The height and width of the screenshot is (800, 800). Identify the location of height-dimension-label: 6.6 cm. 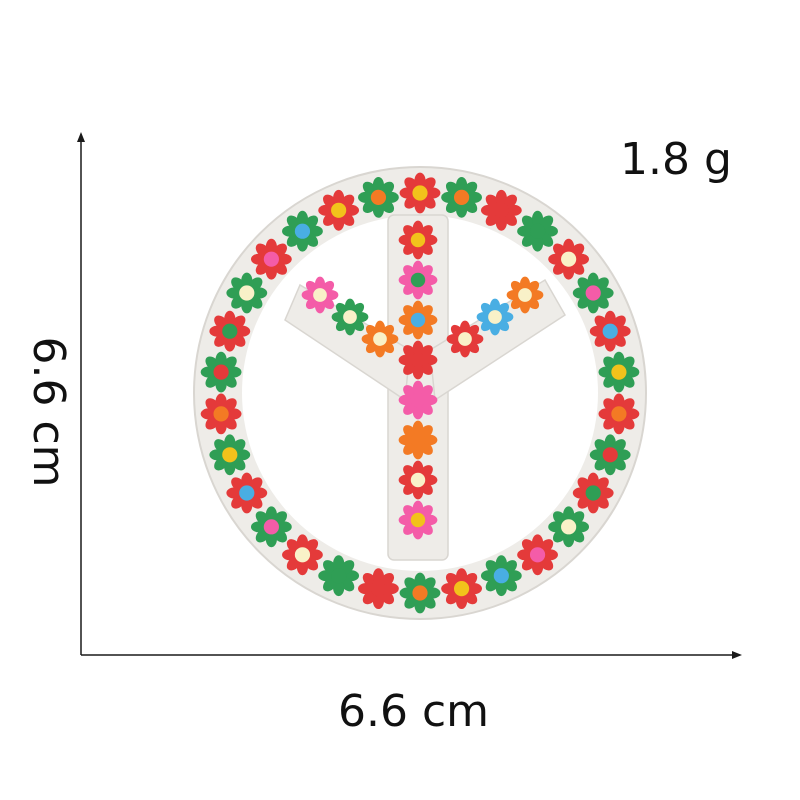
(48, 412).